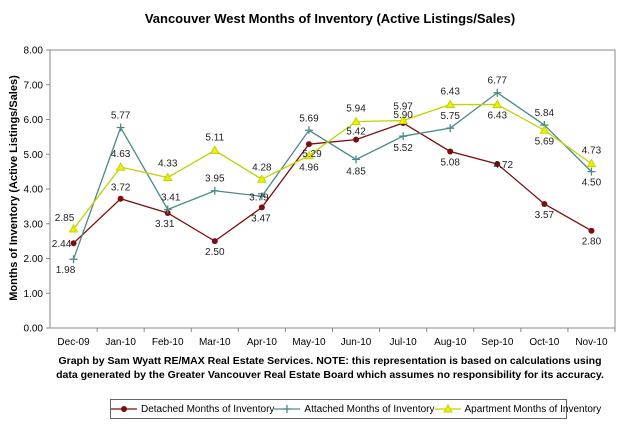 This screenshot has height=439, width=640. I want to click on legend-attached-marker, so click(287, 409).